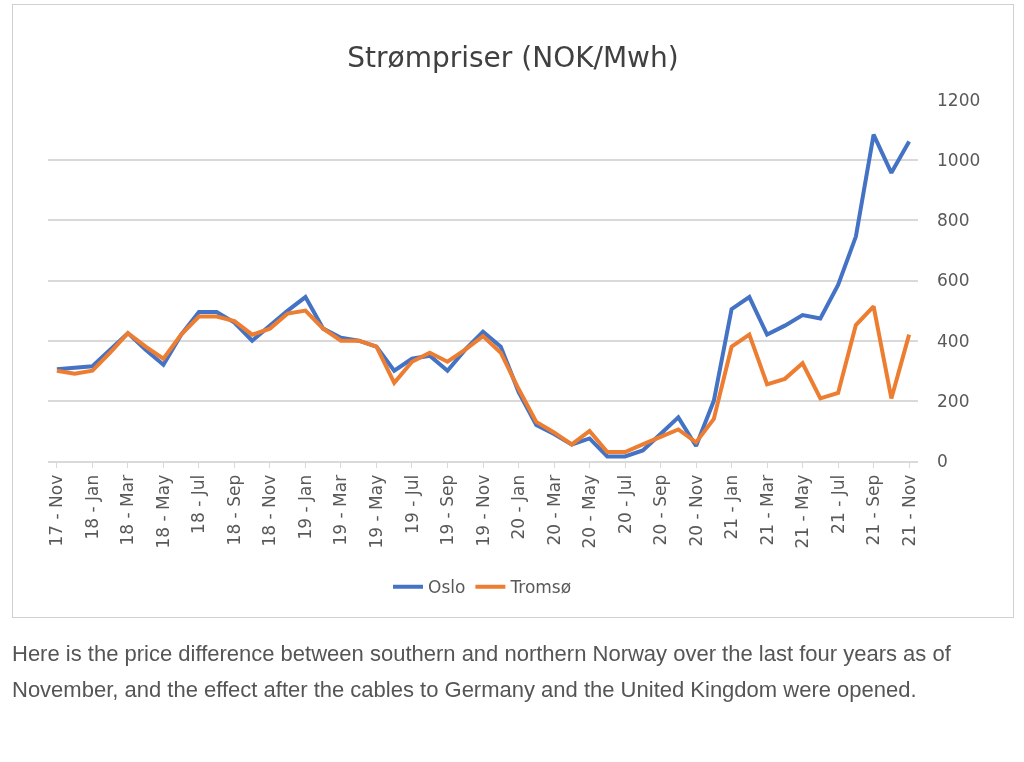  Describe the element at coordinates (953, 400) in the screenshot. I see `y-tick-label: 200` at that location.